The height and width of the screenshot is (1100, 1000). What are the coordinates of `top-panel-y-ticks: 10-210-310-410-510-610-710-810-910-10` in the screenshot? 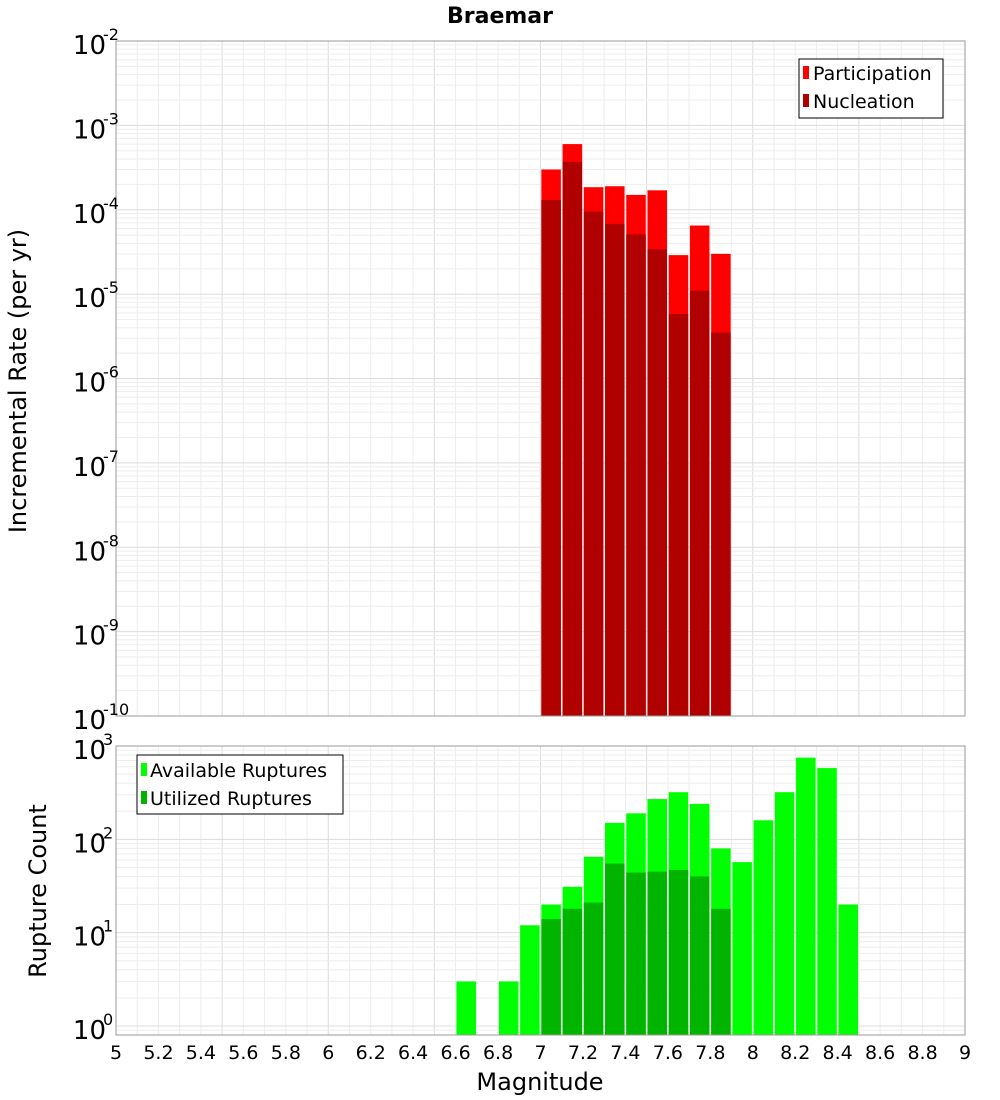 It's located at (101, 380).